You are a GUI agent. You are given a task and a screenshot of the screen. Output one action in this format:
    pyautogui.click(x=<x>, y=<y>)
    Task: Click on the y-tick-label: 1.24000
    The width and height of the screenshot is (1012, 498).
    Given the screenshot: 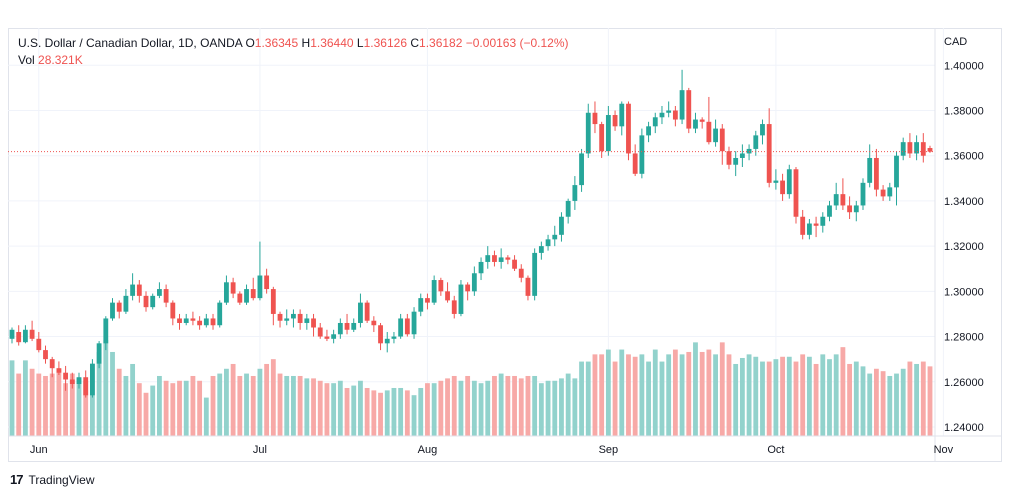 What is the action you would take?
    pyautogui.click(x=964, y=428)
    